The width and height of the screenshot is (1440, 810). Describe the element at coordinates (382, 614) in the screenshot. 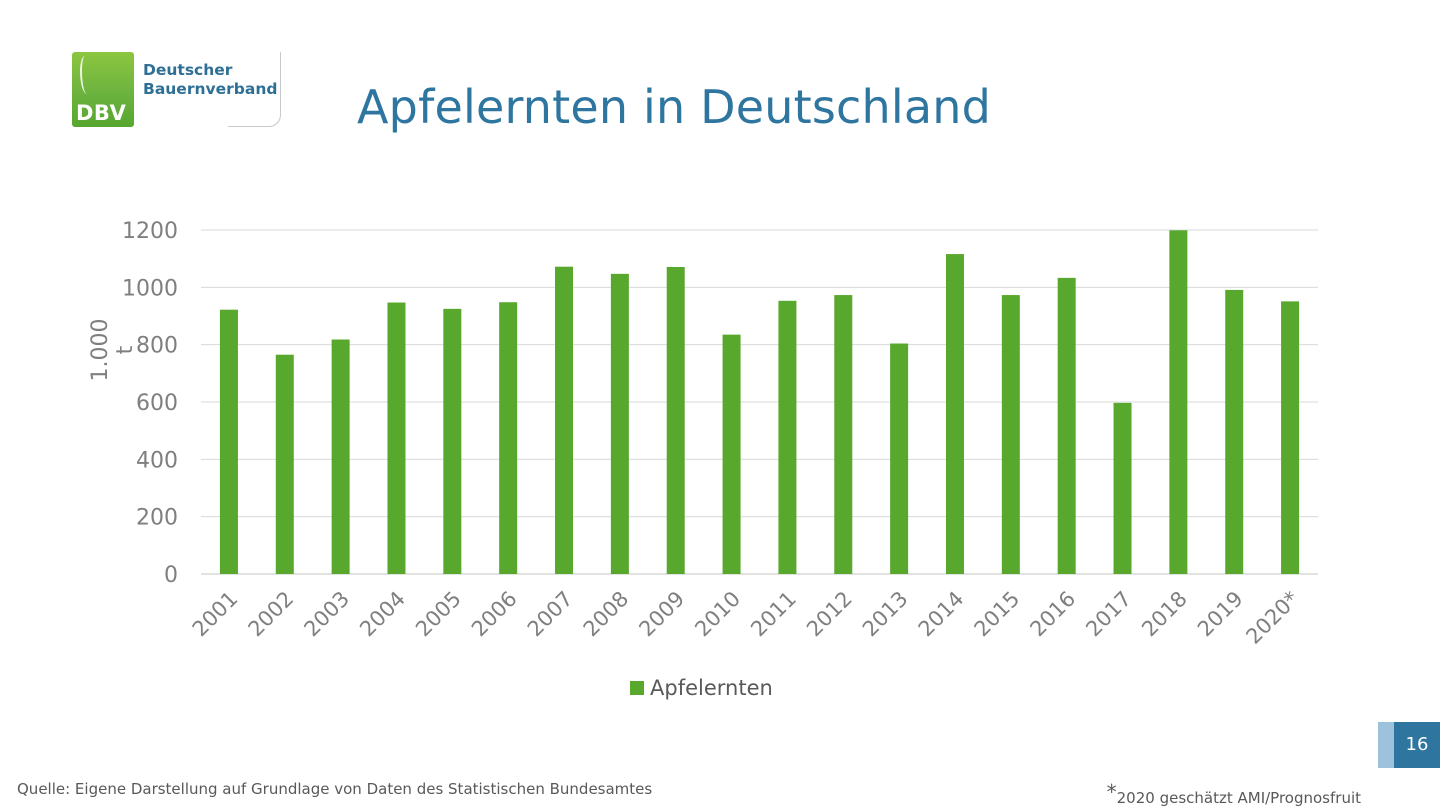

I see `x-tick-label: 2004` at that location.